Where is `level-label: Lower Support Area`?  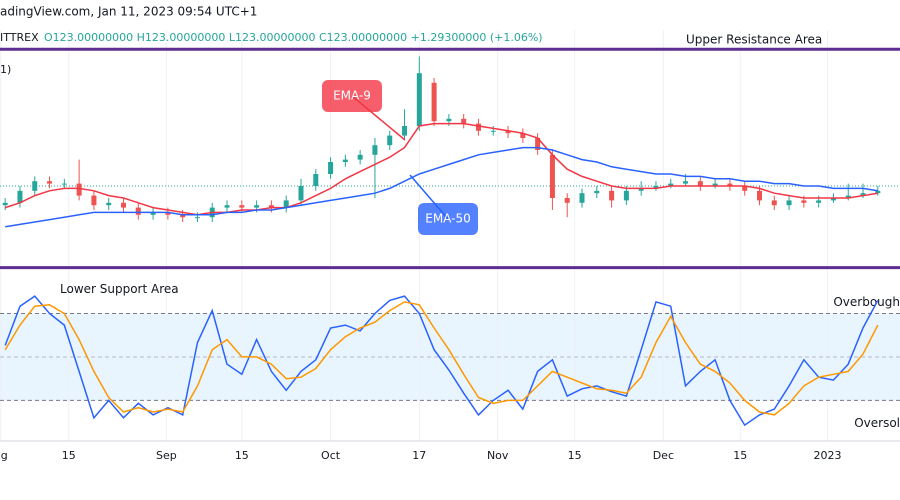
level-label: Lower Support Area is located at coordinates (119, 289).